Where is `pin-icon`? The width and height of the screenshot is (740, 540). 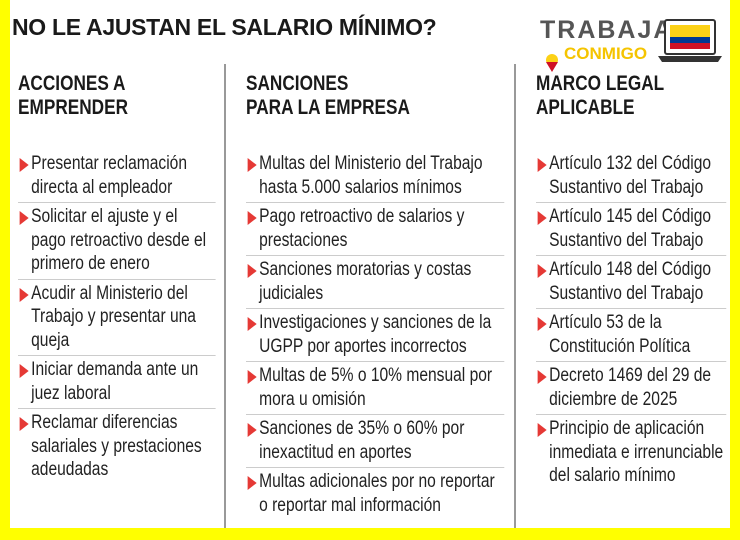 pin-icon is located at coordinates (552, 63).